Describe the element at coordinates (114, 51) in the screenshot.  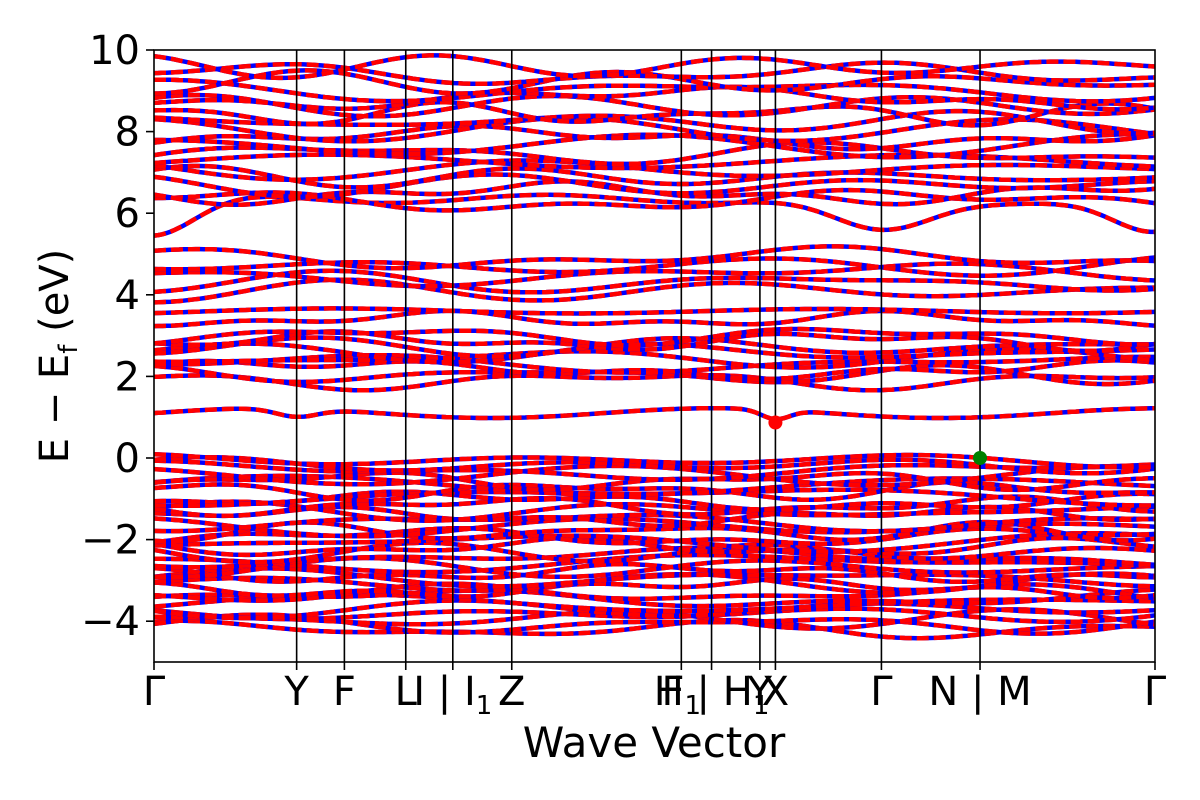
I see `y-tick-label: 10` at that location.